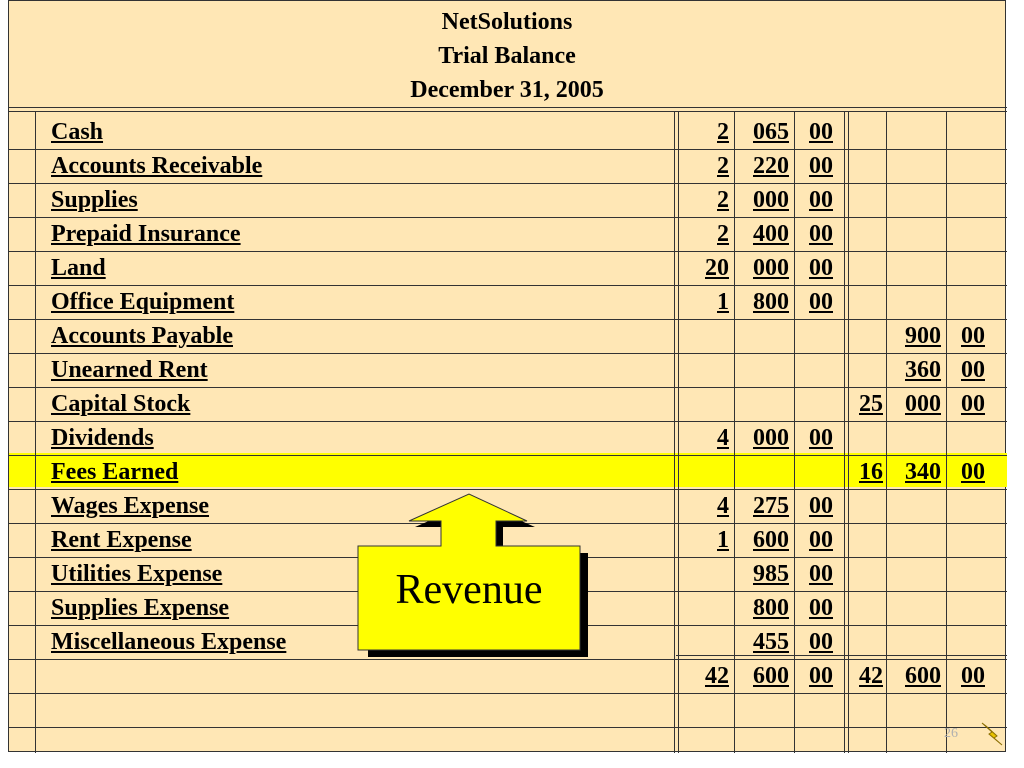 The width and height of the screenshot is (1024, 768). I want to click on debit-amount: 600, so click(771, 540).